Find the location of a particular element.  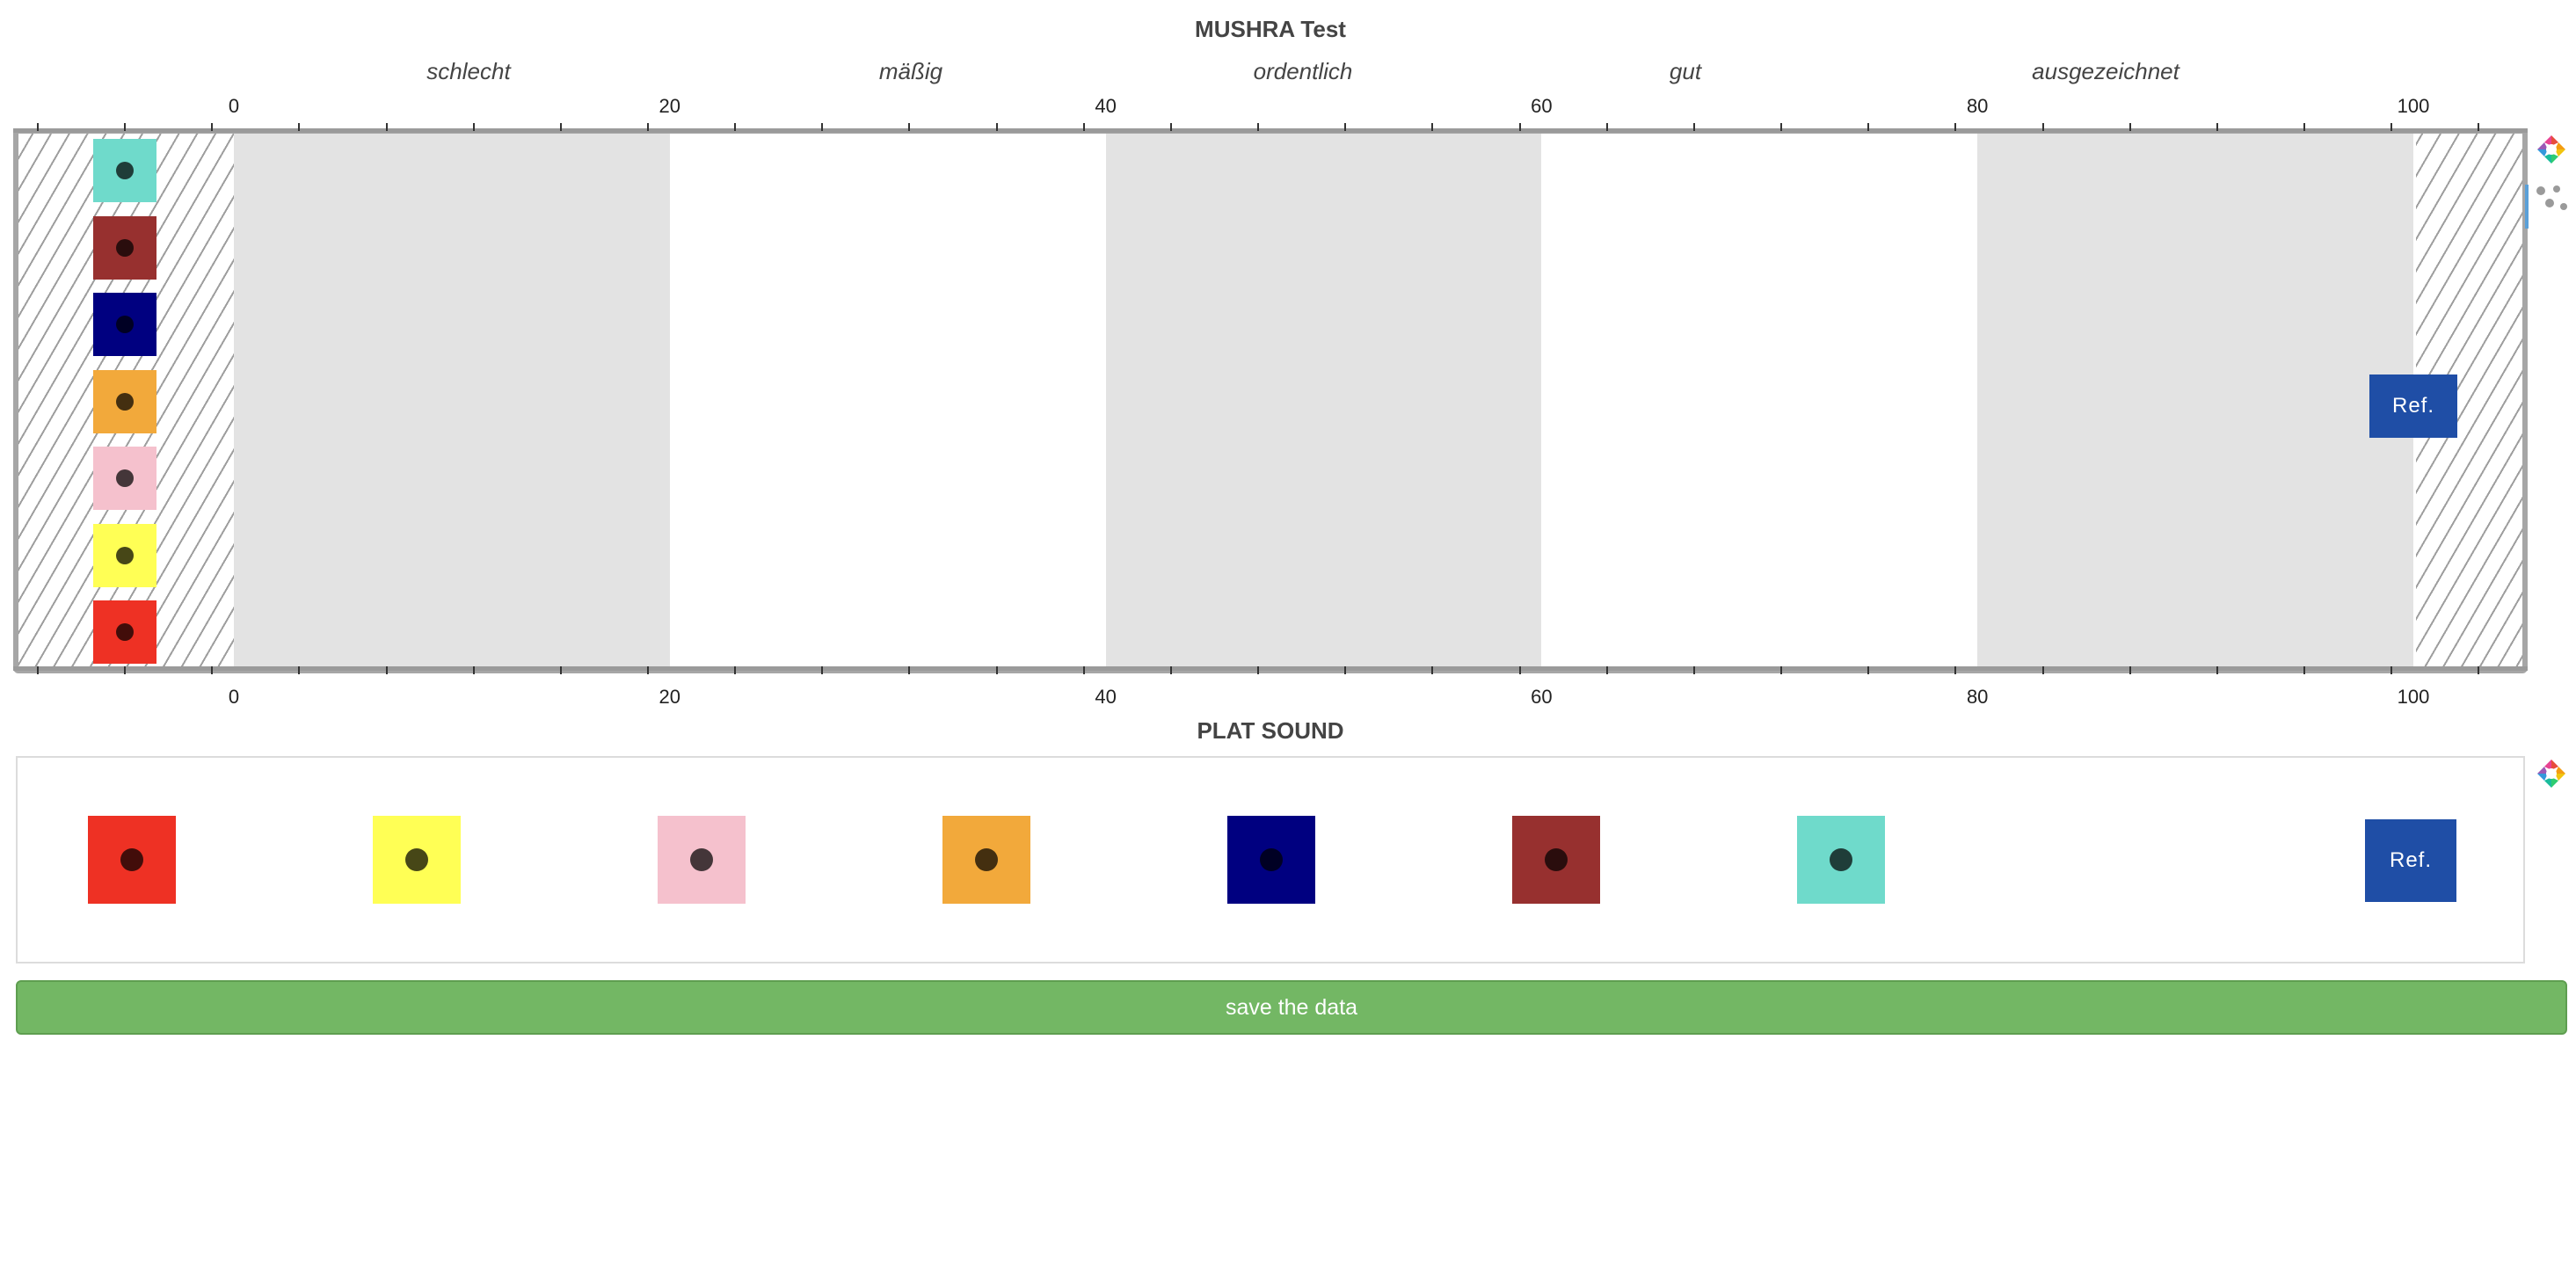

sample-yellow-marker is located at coordinates (124, 555).